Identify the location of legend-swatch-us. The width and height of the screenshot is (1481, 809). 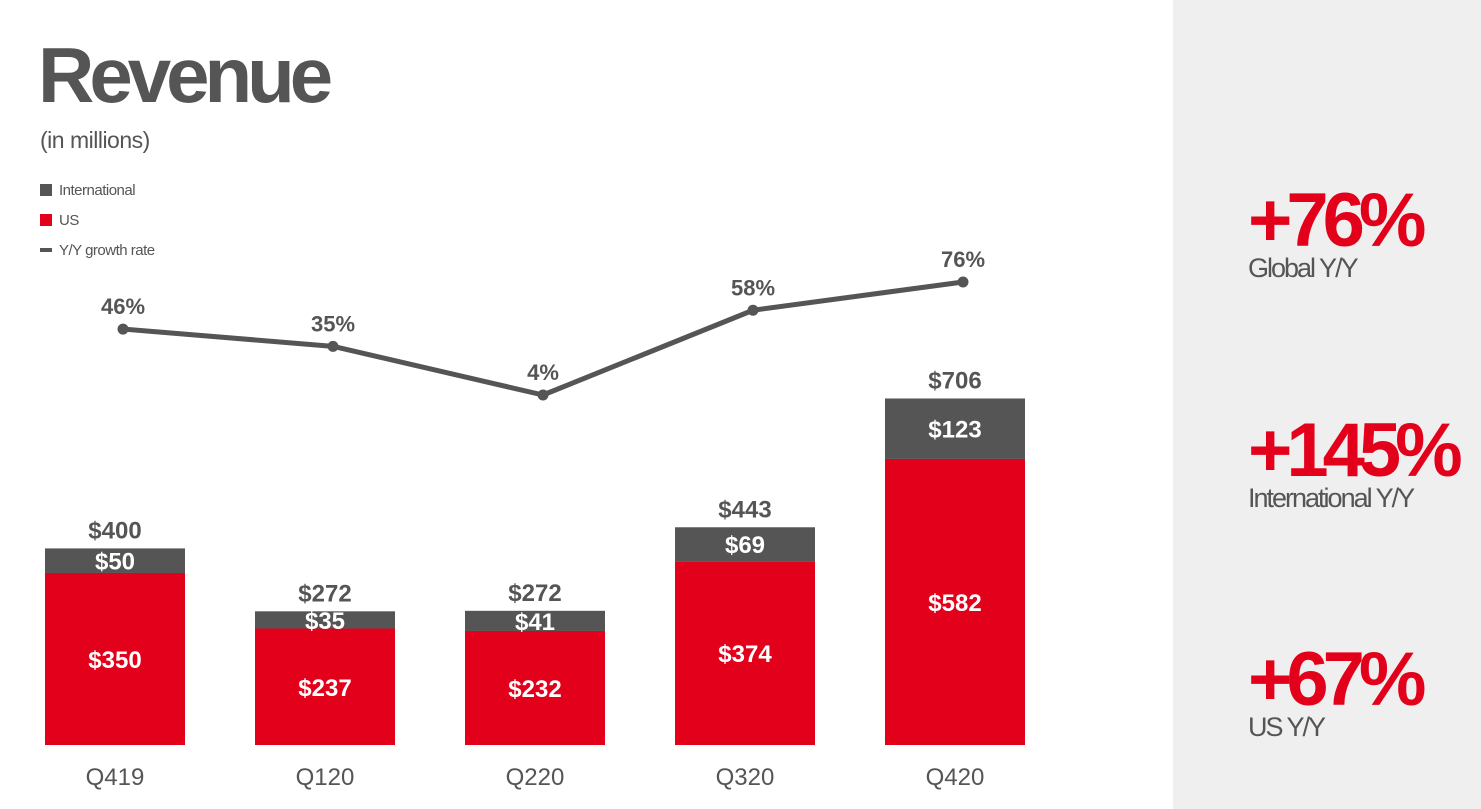
(46, 220).